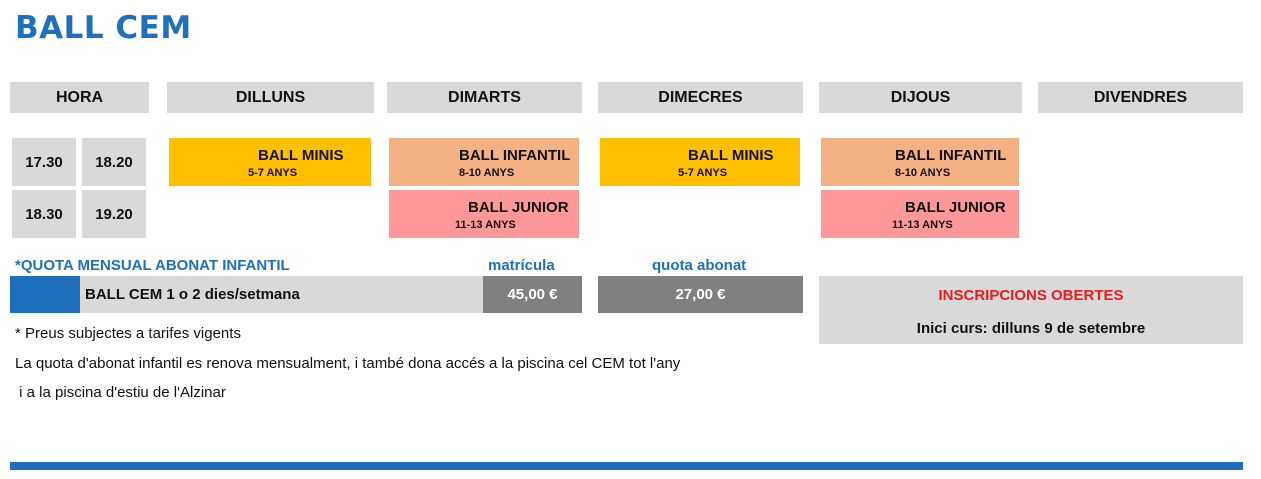 The width and height of the screenshot is (1261, 479). What do you see at coordinates (626, 466) in the screenshot?
I see `footer-bar` at bounding box center [626, 466].